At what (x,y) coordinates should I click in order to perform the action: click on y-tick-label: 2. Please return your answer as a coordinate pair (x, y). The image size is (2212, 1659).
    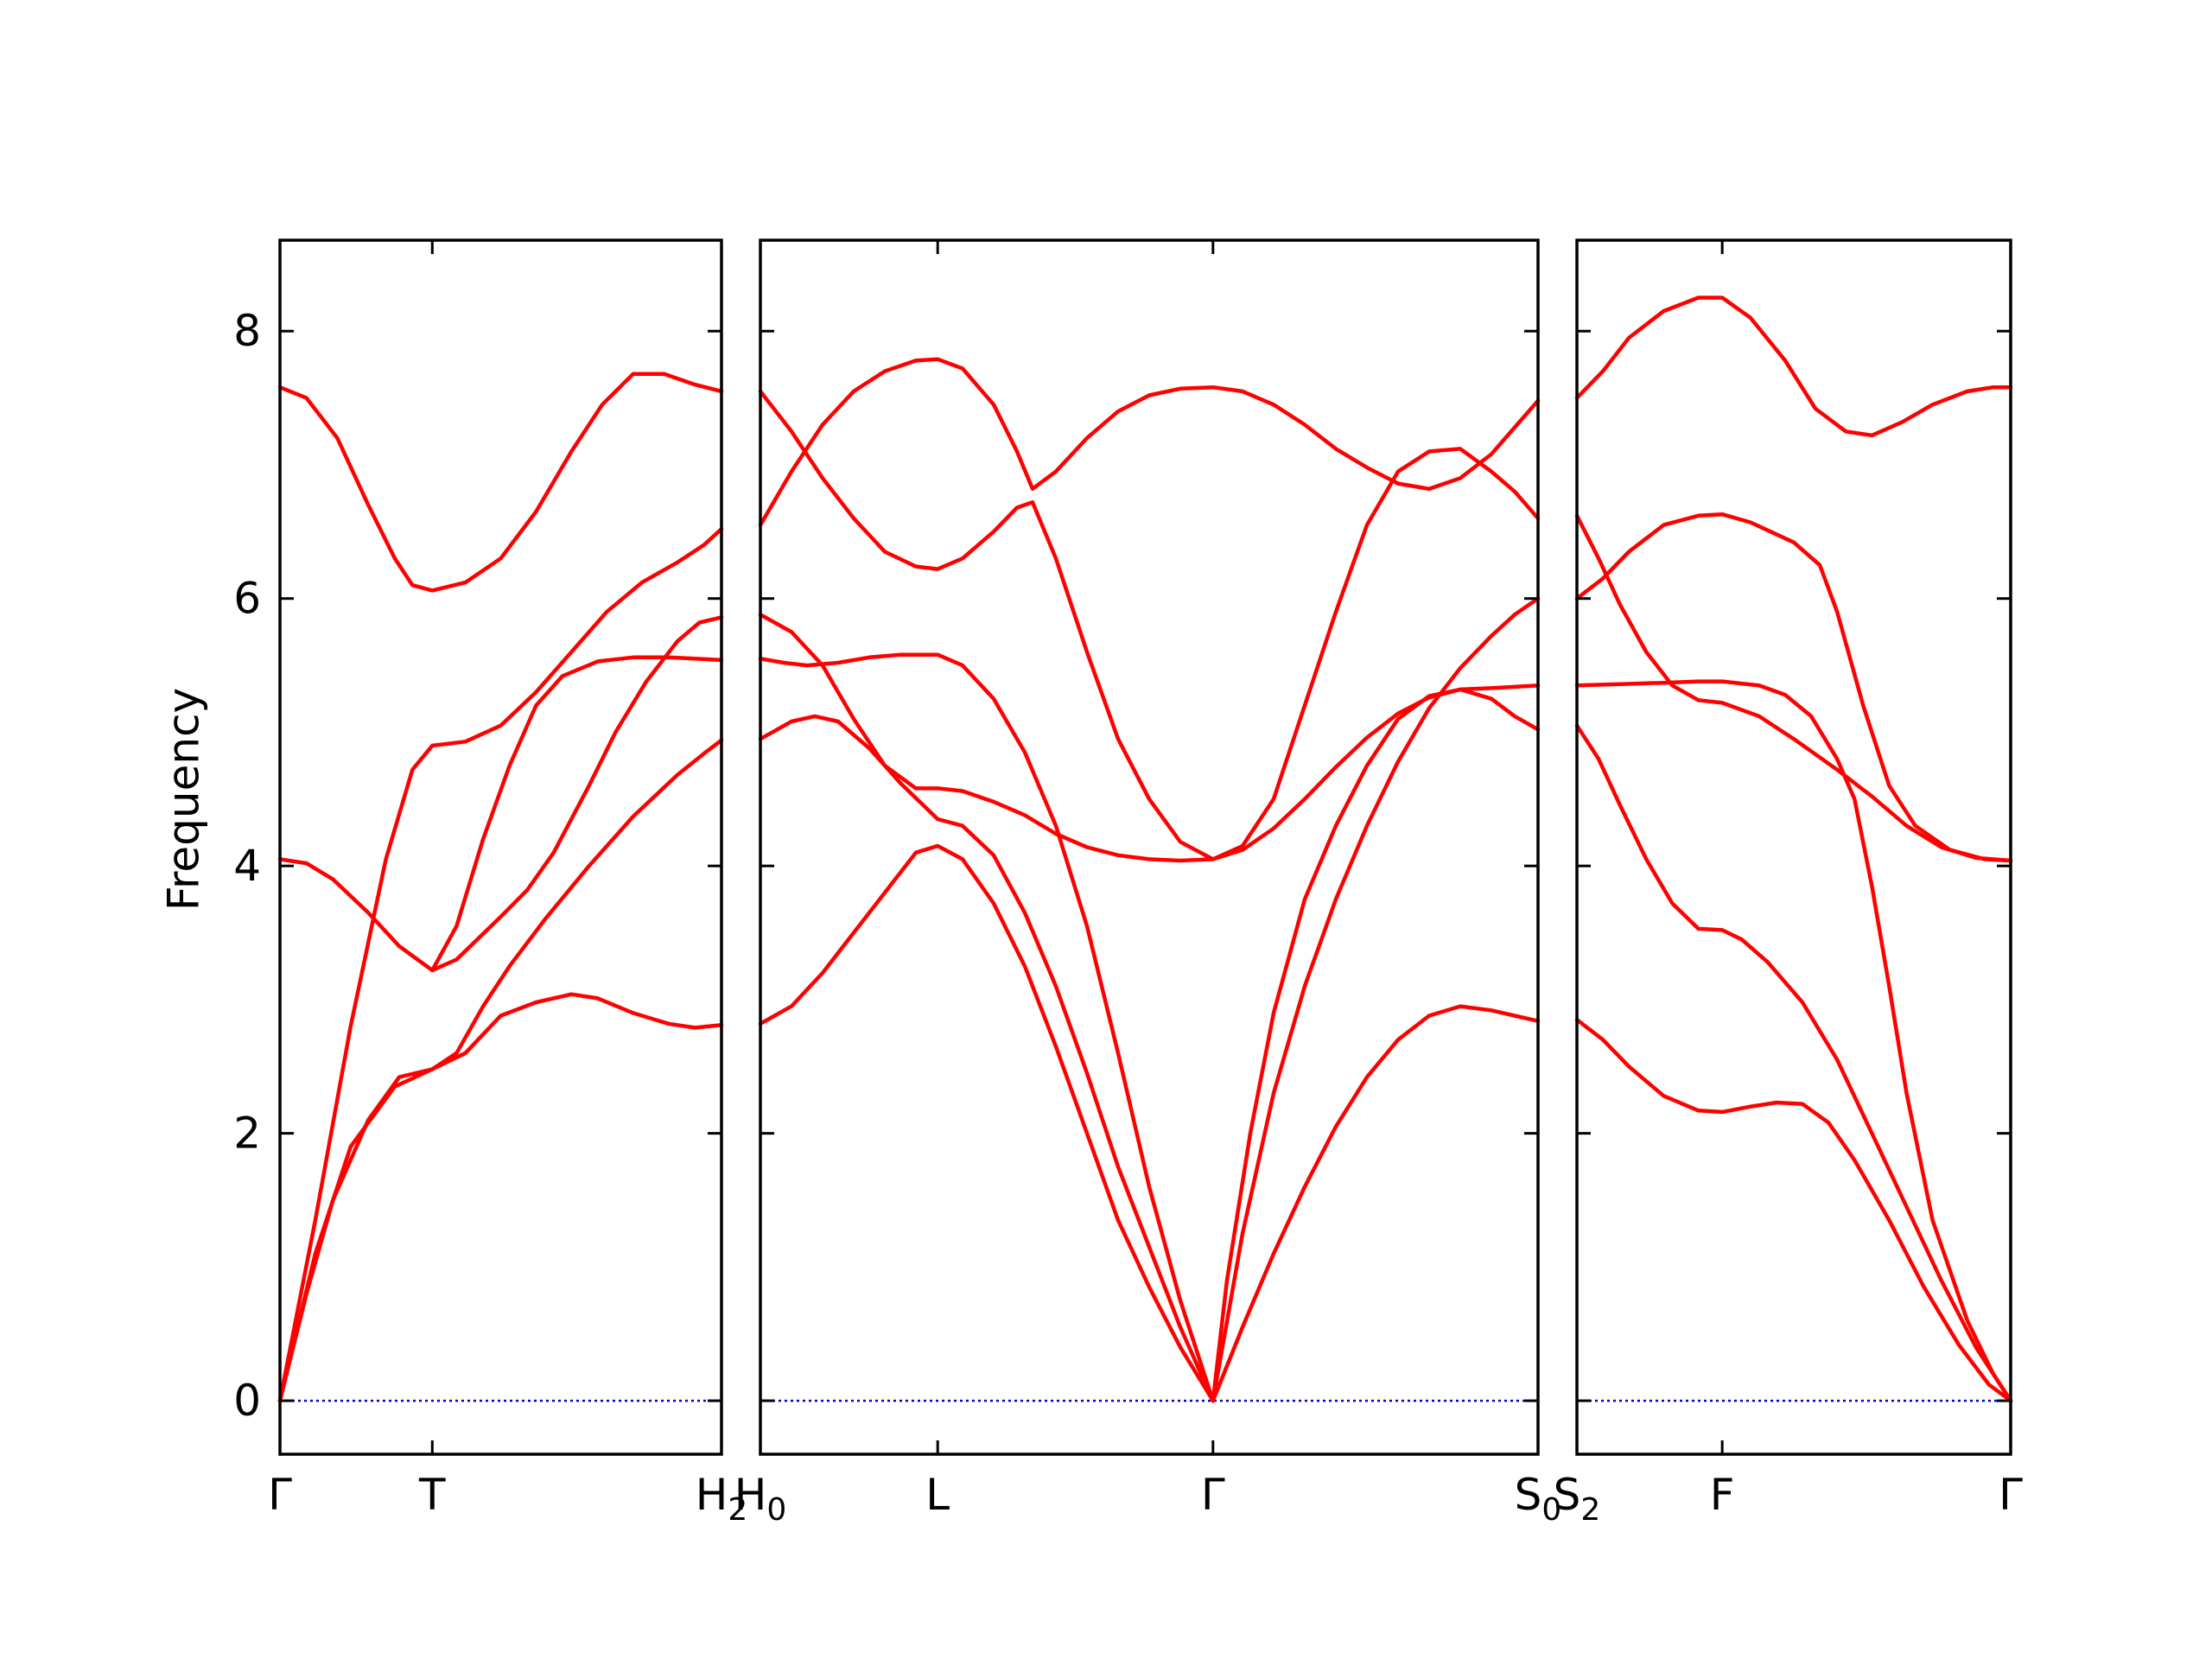
    Looking at the image, I should click on (247, 1134).